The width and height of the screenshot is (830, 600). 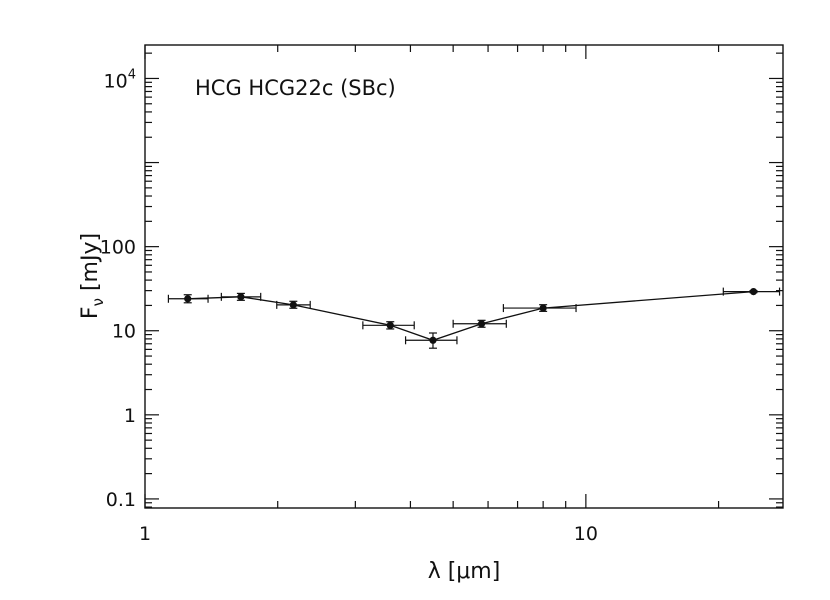 What do you see at coordinates (295, 88) in the screenshot?
I see `chart-annotation: HCG HCG22c (SBc)` at bounding box center [295, 88].